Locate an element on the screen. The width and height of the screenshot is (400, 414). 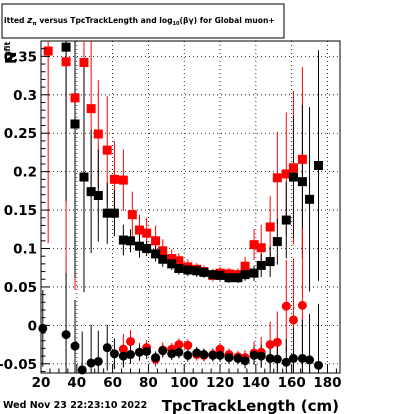
y-axis-title-sub: fit is located at coordinates (7, 47).